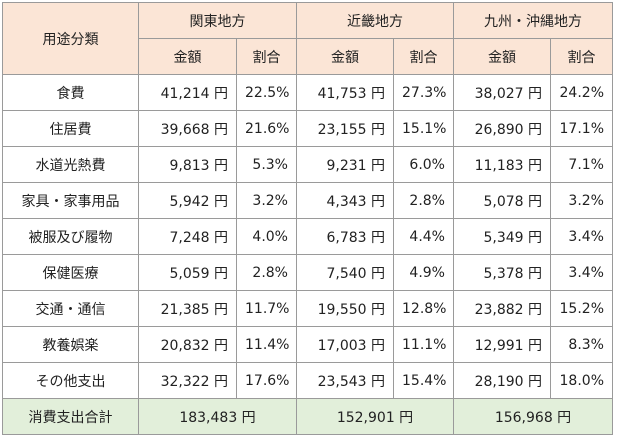 The height and width of the screenshot is (443, 620). What do you see at coordinates (423, 164) in the screenshot?
I see `share-cell: 6.0%` at bounding box center [423, 164].